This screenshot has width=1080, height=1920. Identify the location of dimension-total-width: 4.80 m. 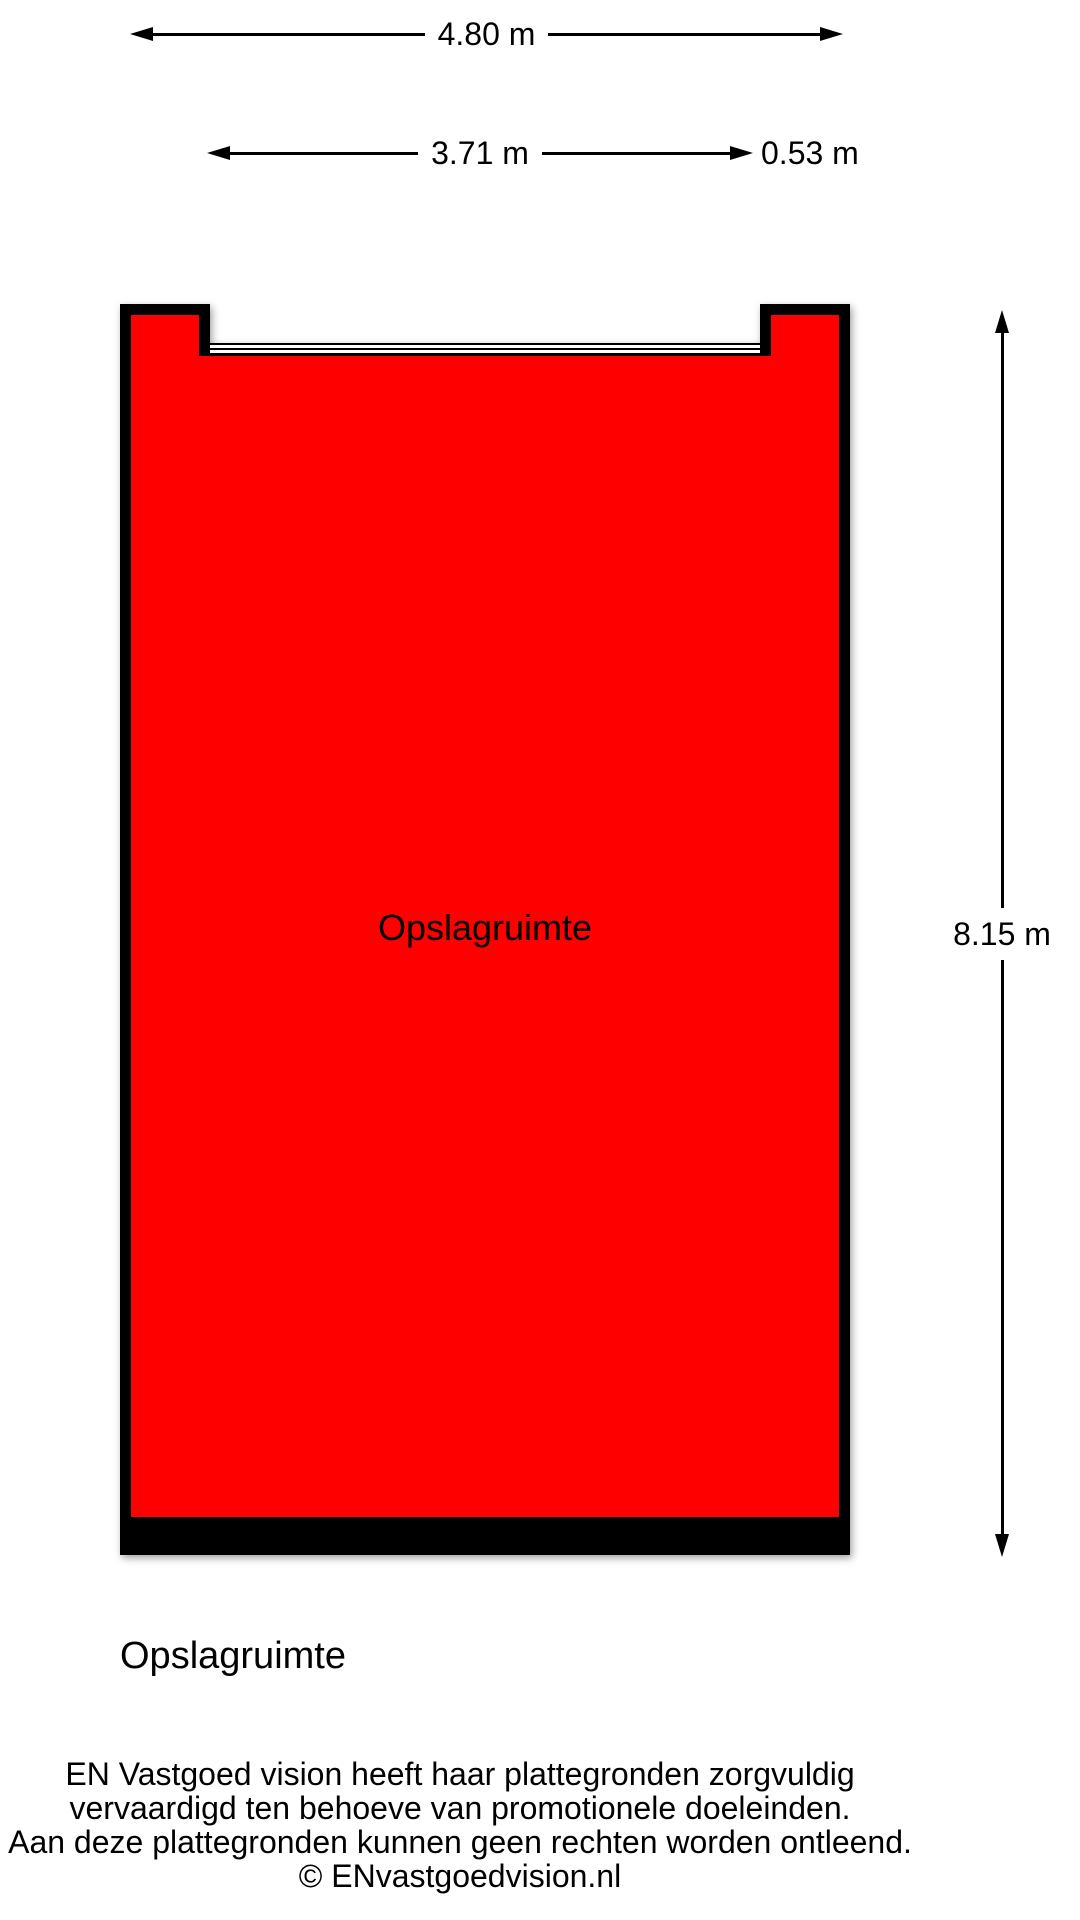
(487, 34).